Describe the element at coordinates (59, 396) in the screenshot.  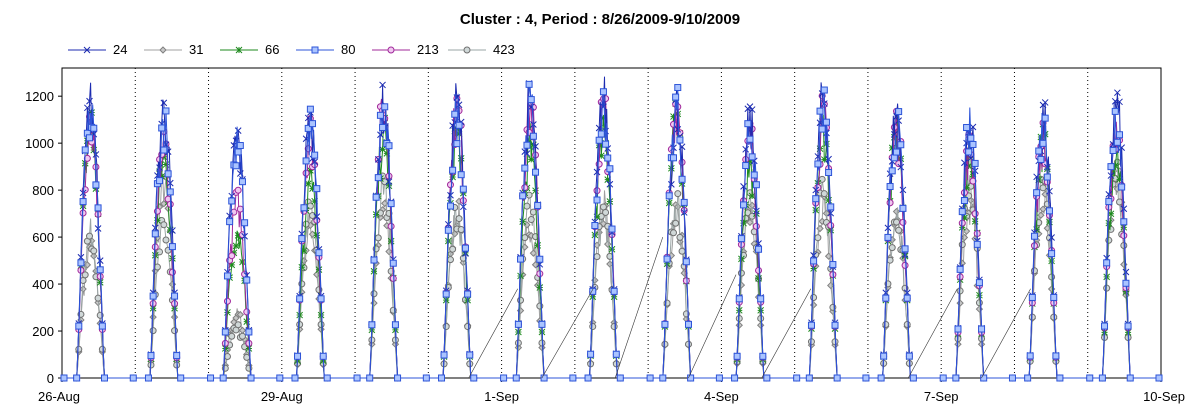
I see `x-tick-label: 26-Aug` at that location.